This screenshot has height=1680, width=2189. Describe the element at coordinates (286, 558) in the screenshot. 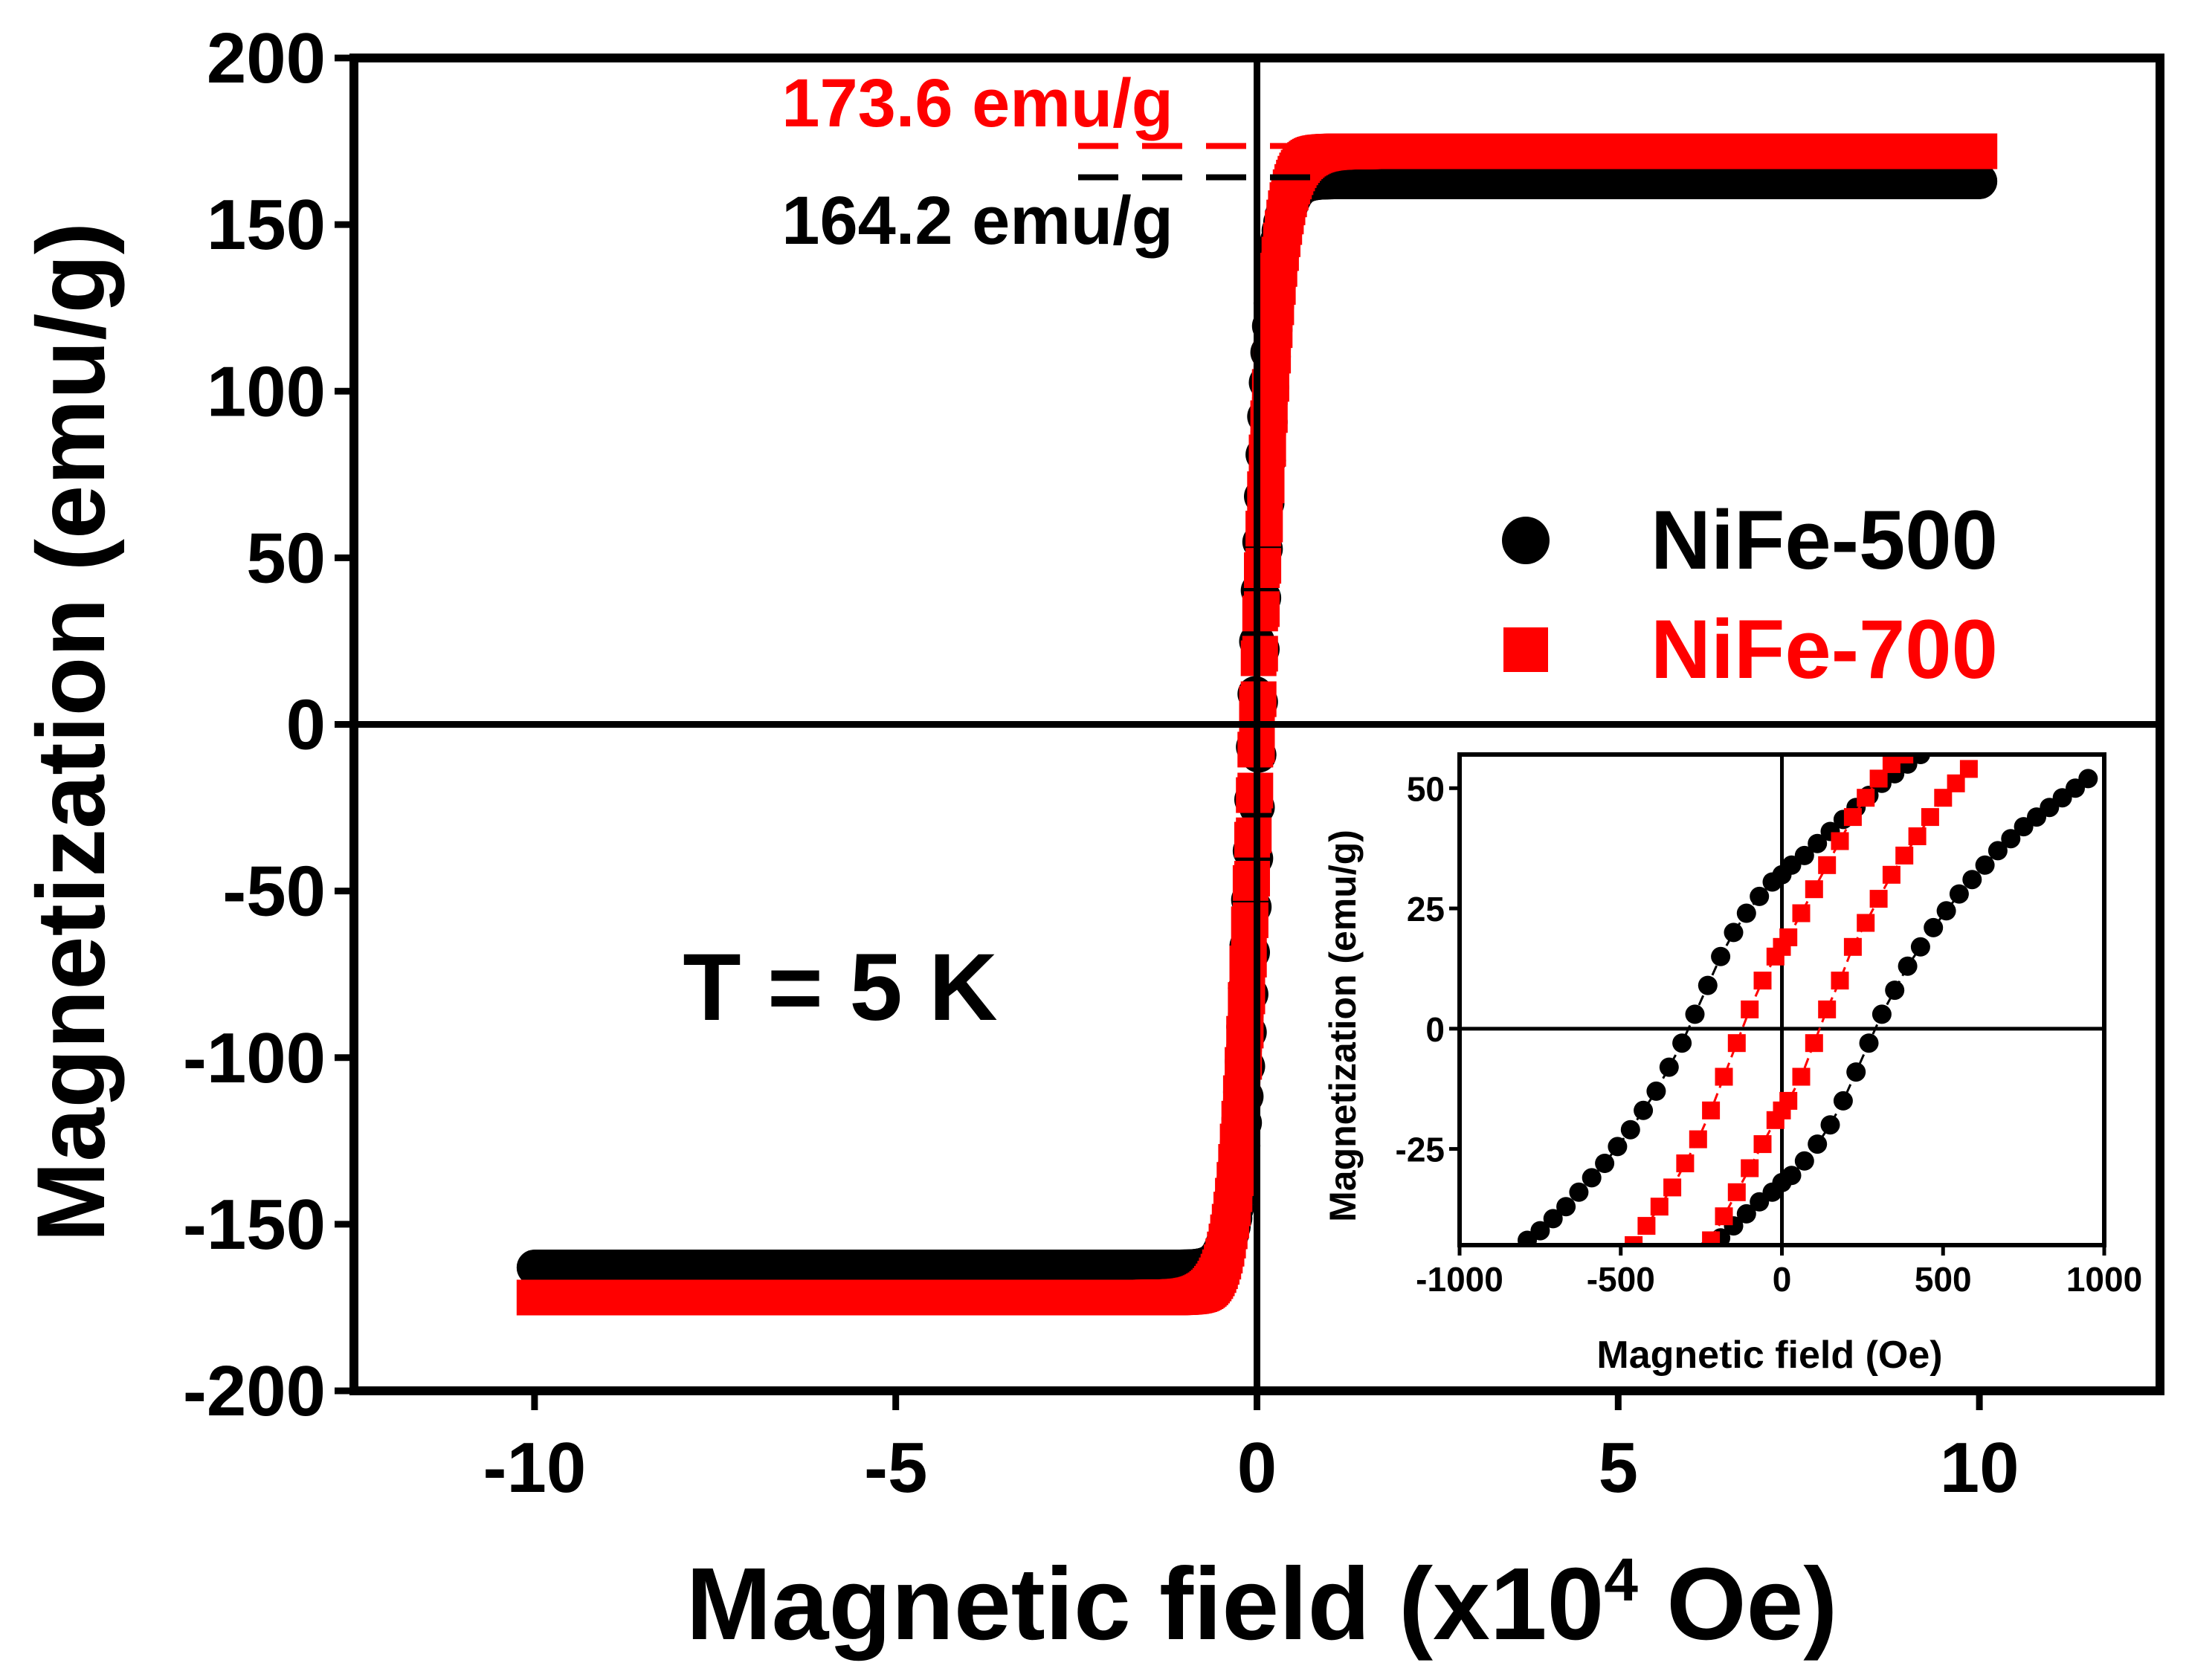

I see `main-y-tick-label: 50` at that location.